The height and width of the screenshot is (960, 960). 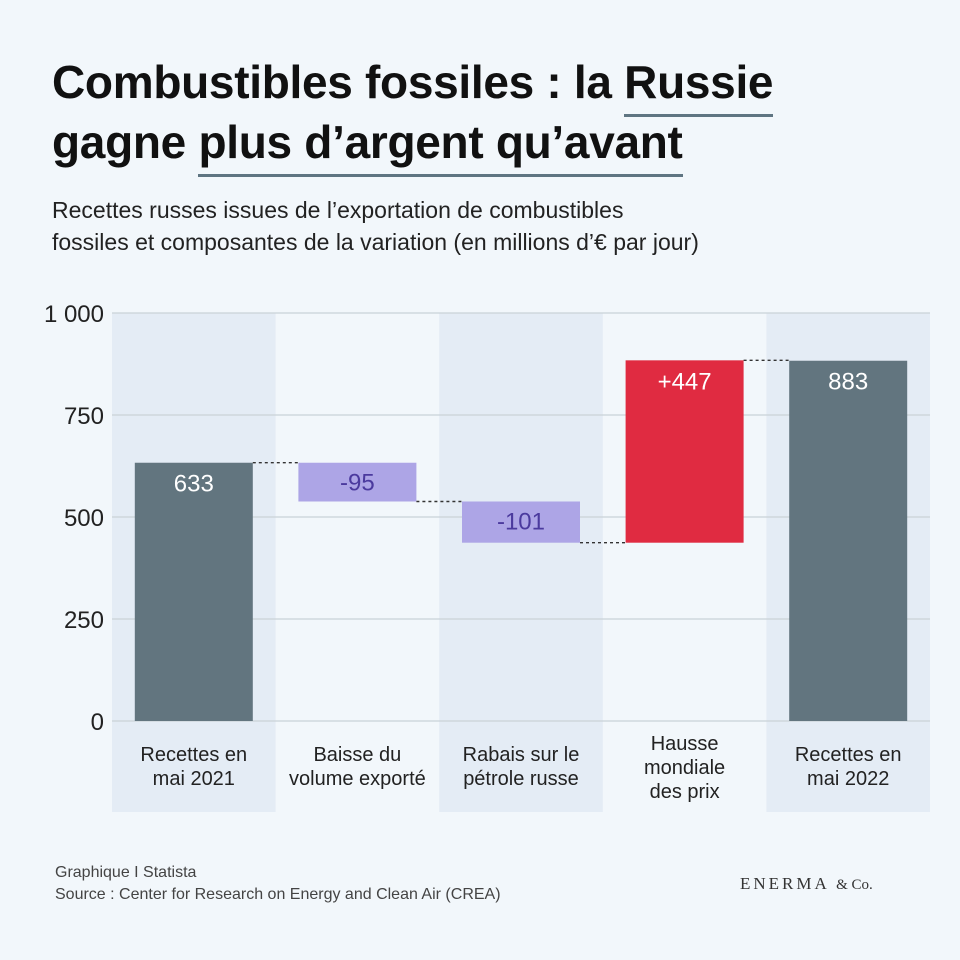 I want to click on title-highlight: plus d’argent qu’avant, so click(x=440, y=146).